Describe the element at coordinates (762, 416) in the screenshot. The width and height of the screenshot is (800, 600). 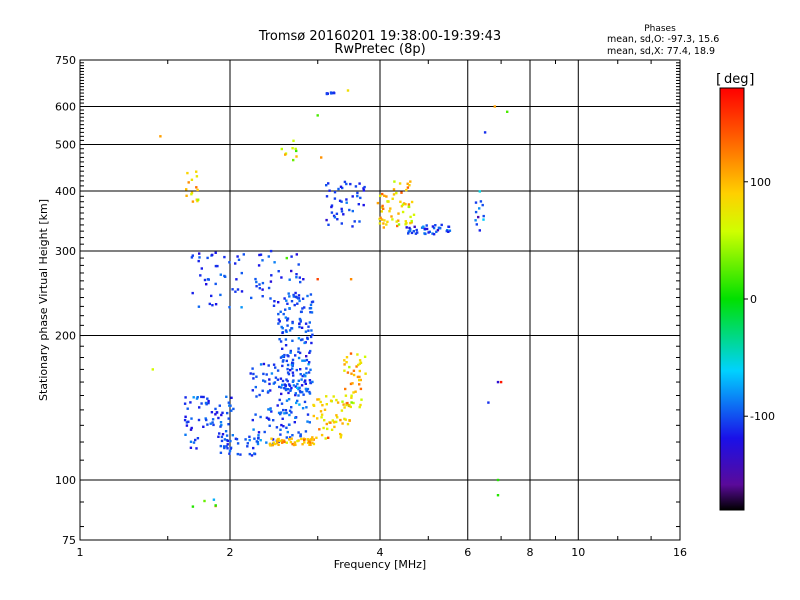
I see `colorbar-tick-label: -100` at that location.